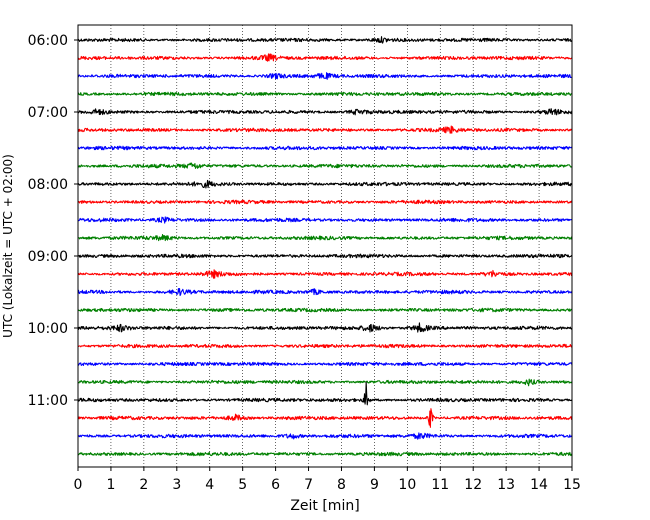 The image size is (650, 520). I want to click on y-tick-label: 10:00, so click(48, 329).